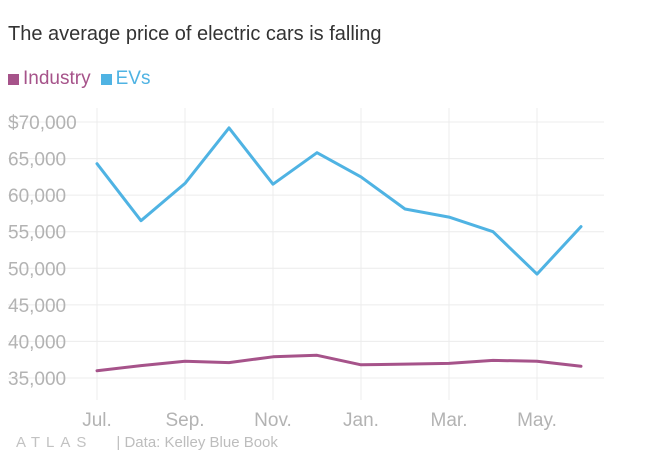 This screenshot has width=656, height=466. What do you see at coordinates (184, 420) in the screenshot?
I see `x-tick-label: Sep.` at bounding box center [184, 420].